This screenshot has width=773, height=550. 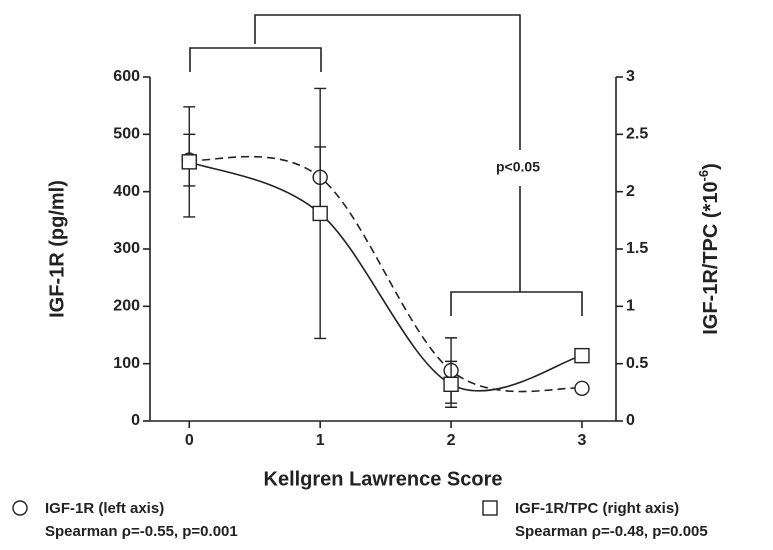 What do you see at coordinates (104, 508) in the screenshot?
I see `legend-label: IGF-1R (left axis)` at bounding box center [104, 508].